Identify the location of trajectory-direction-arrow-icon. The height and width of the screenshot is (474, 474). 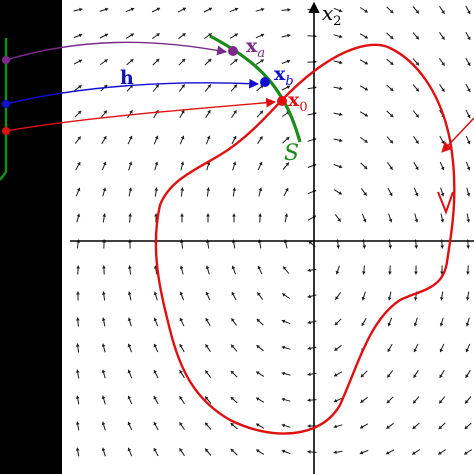
(445, 203).